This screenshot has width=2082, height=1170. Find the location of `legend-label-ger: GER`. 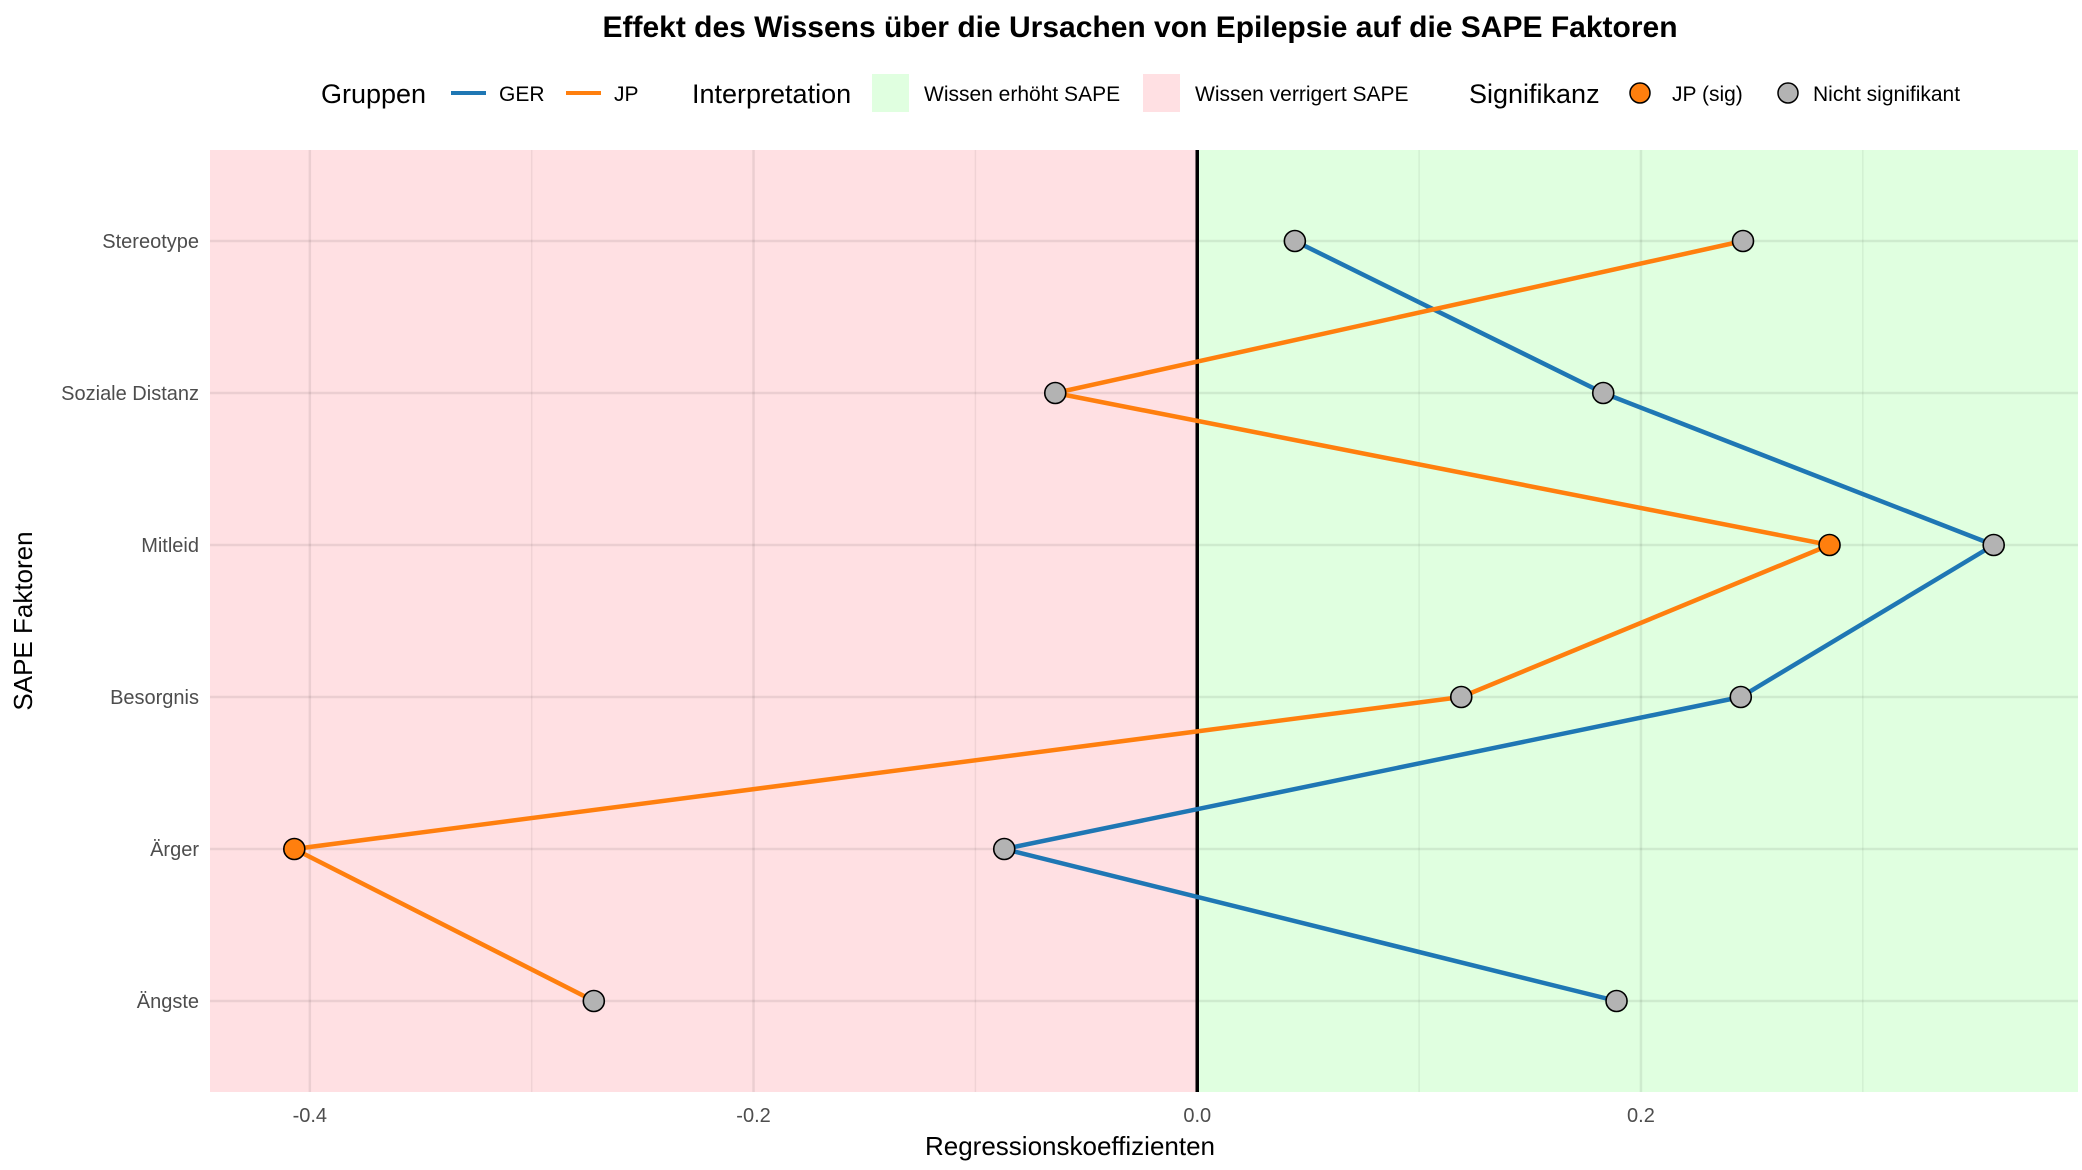

legend-label-ger: GER is located at coordinates (522, 94).